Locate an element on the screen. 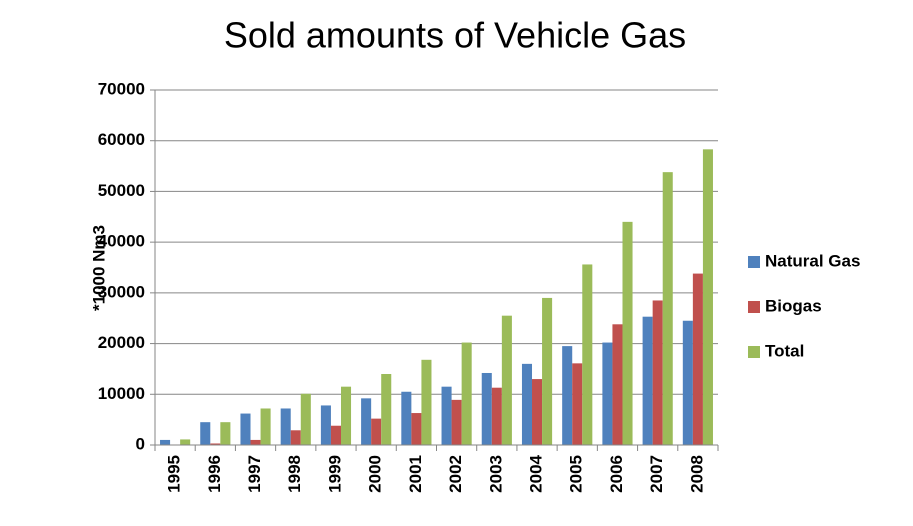 The image size is (913, 526). x-tick-label: 1995 is located at coordinates (174, 474).